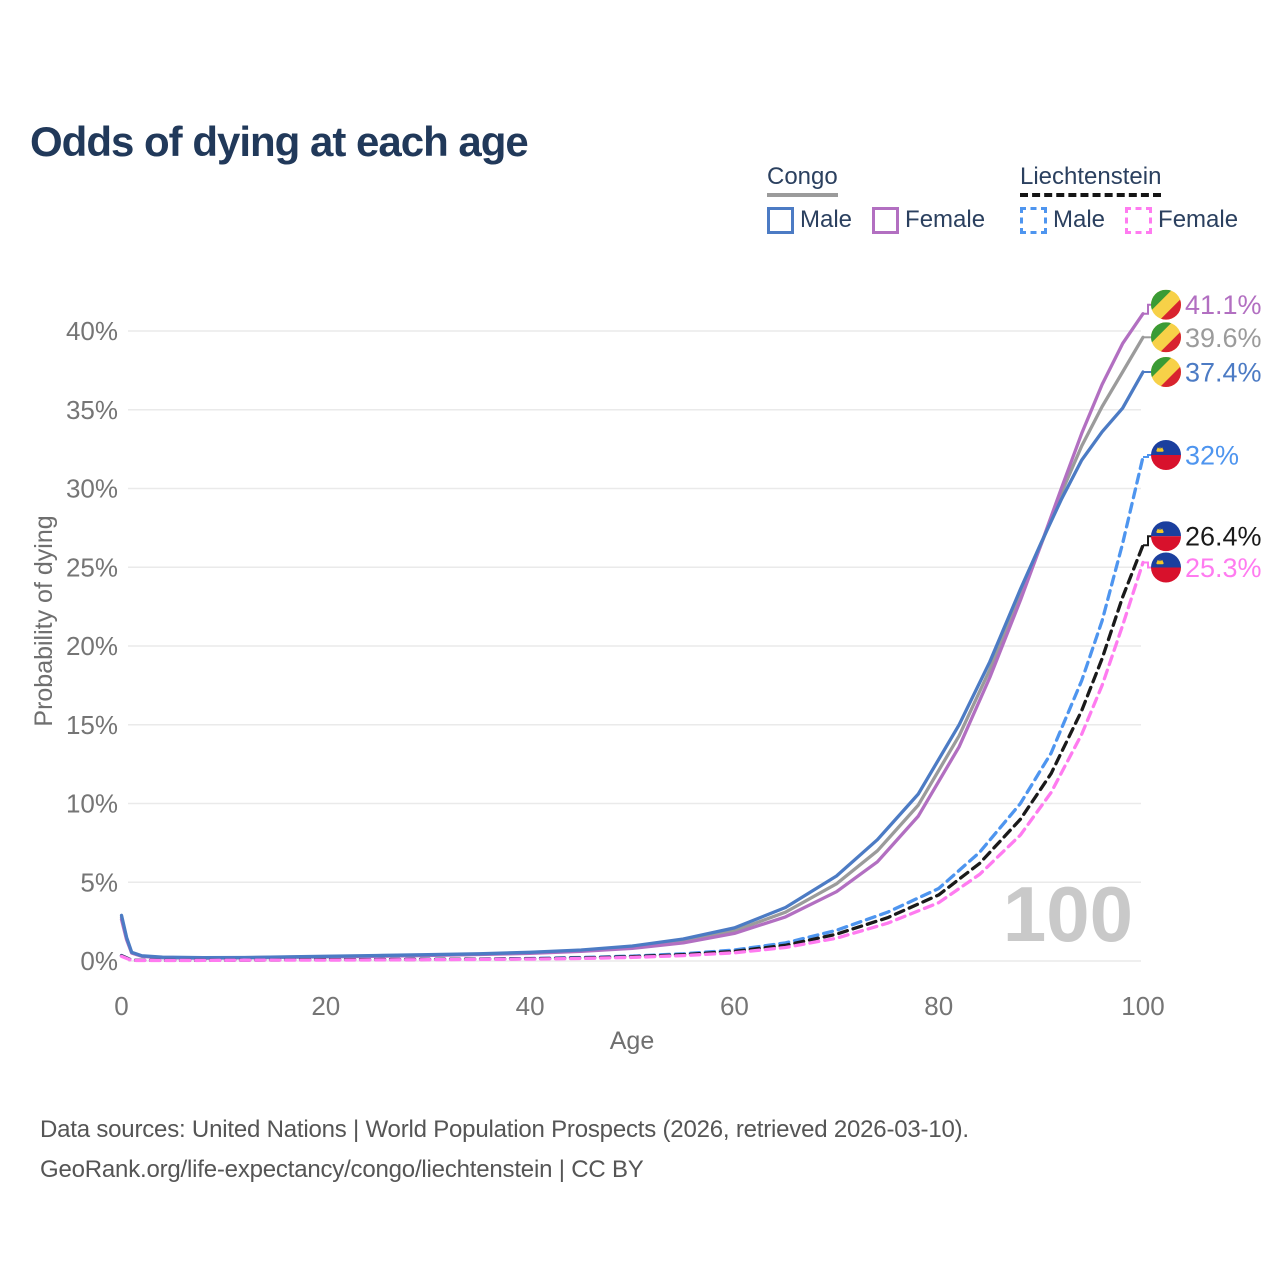 This screenshot has height=1280, width=1280. Describe the element at coordinates (802, 180) in the screenshot. I see `legend-heading-congo: Congo` at that location.